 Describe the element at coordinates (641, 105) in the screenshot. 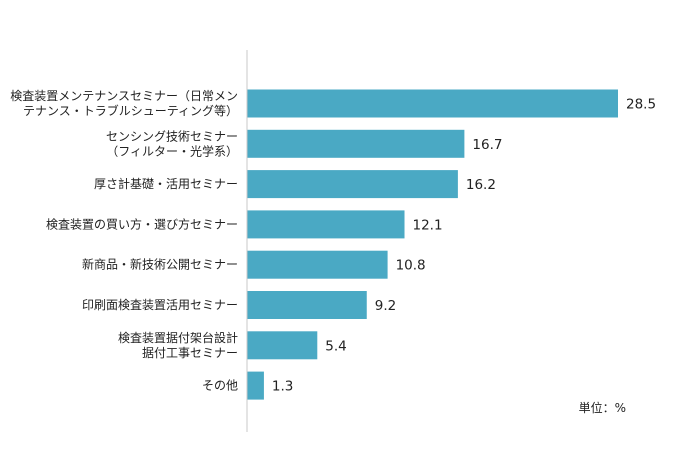

I see `value-label: 28.5` at that location.